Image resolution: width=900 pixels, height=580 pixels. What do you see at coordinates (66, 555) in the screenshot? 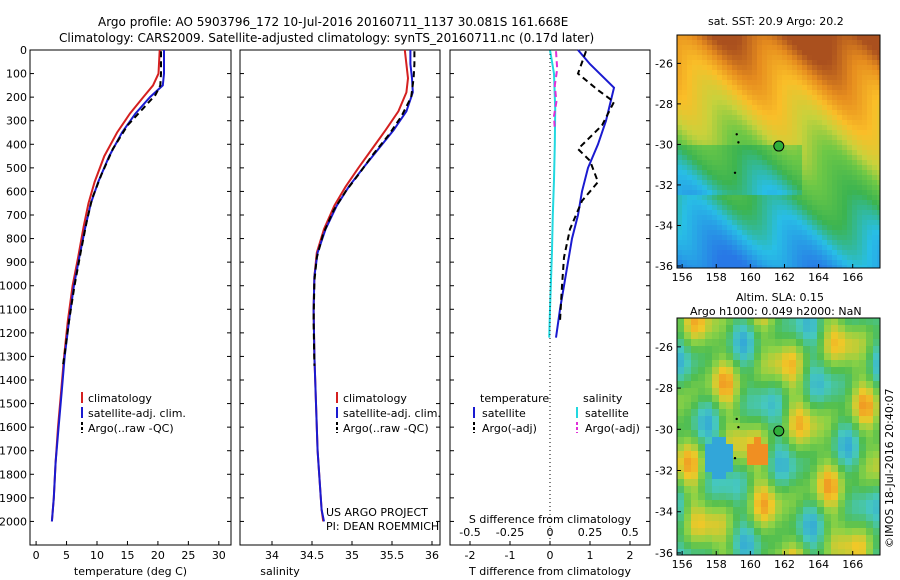
I see `x-tick-label-temperature: 5` at bounding box center [66, 555].